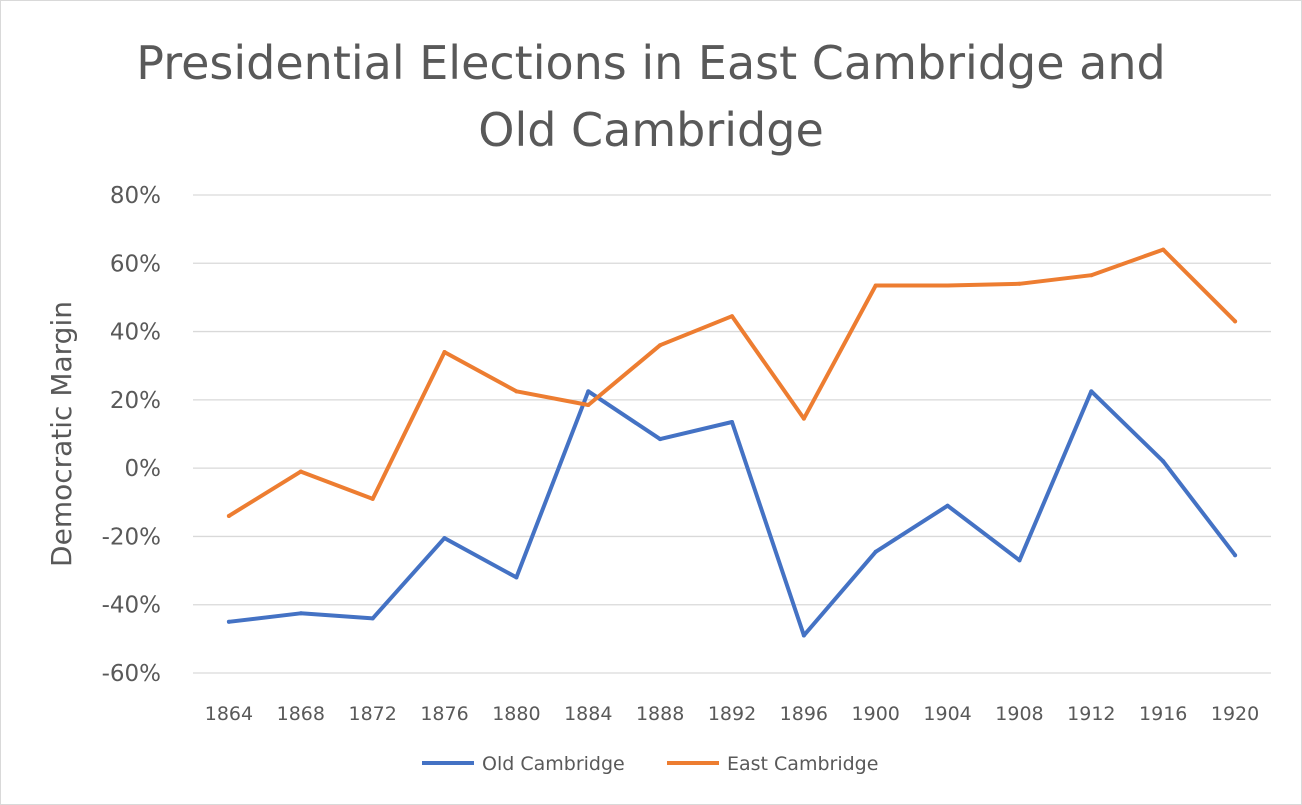 The image size is (1302, 805). I want to click on legend-item-east-cambridge: East Cambridge, so click(772, 764).